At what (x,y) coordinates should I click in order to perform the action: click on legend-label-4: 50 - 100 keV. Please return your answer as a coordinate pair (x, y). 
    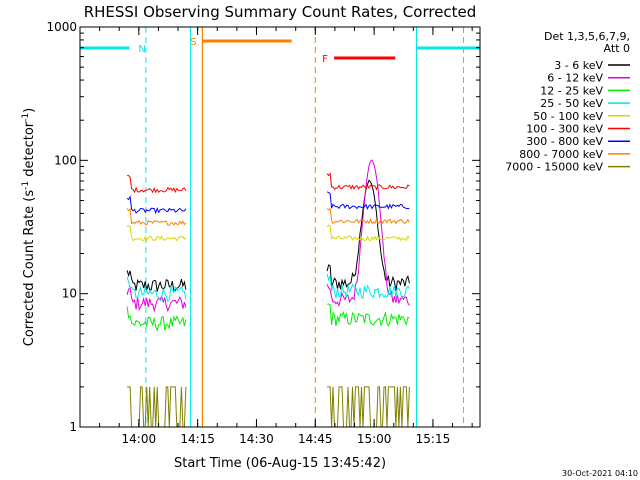
    Looking at the image, I should click on (568, 116).